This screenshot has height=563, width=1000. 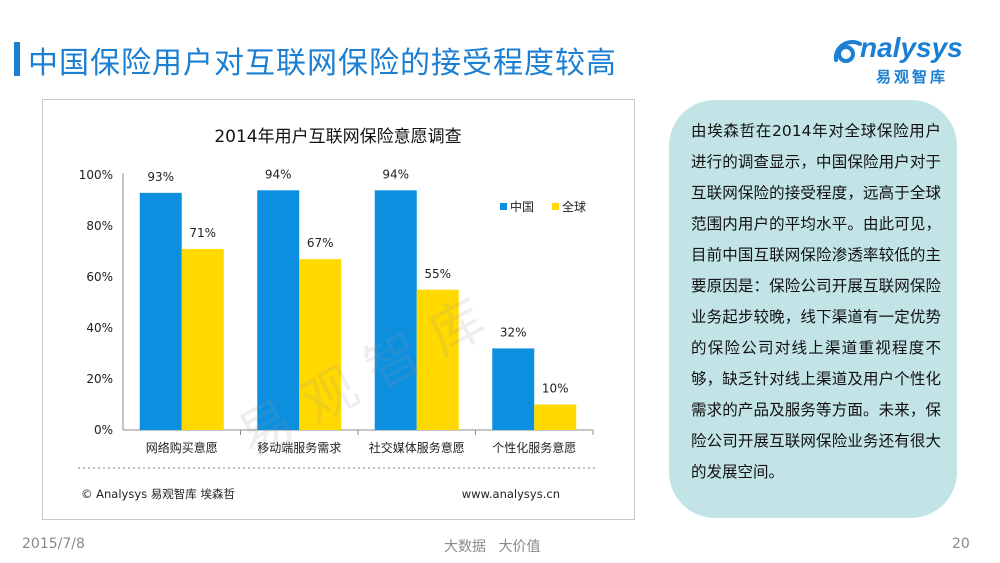 I want to click on y-tick-label: 100%, so click(x=96, y=175).